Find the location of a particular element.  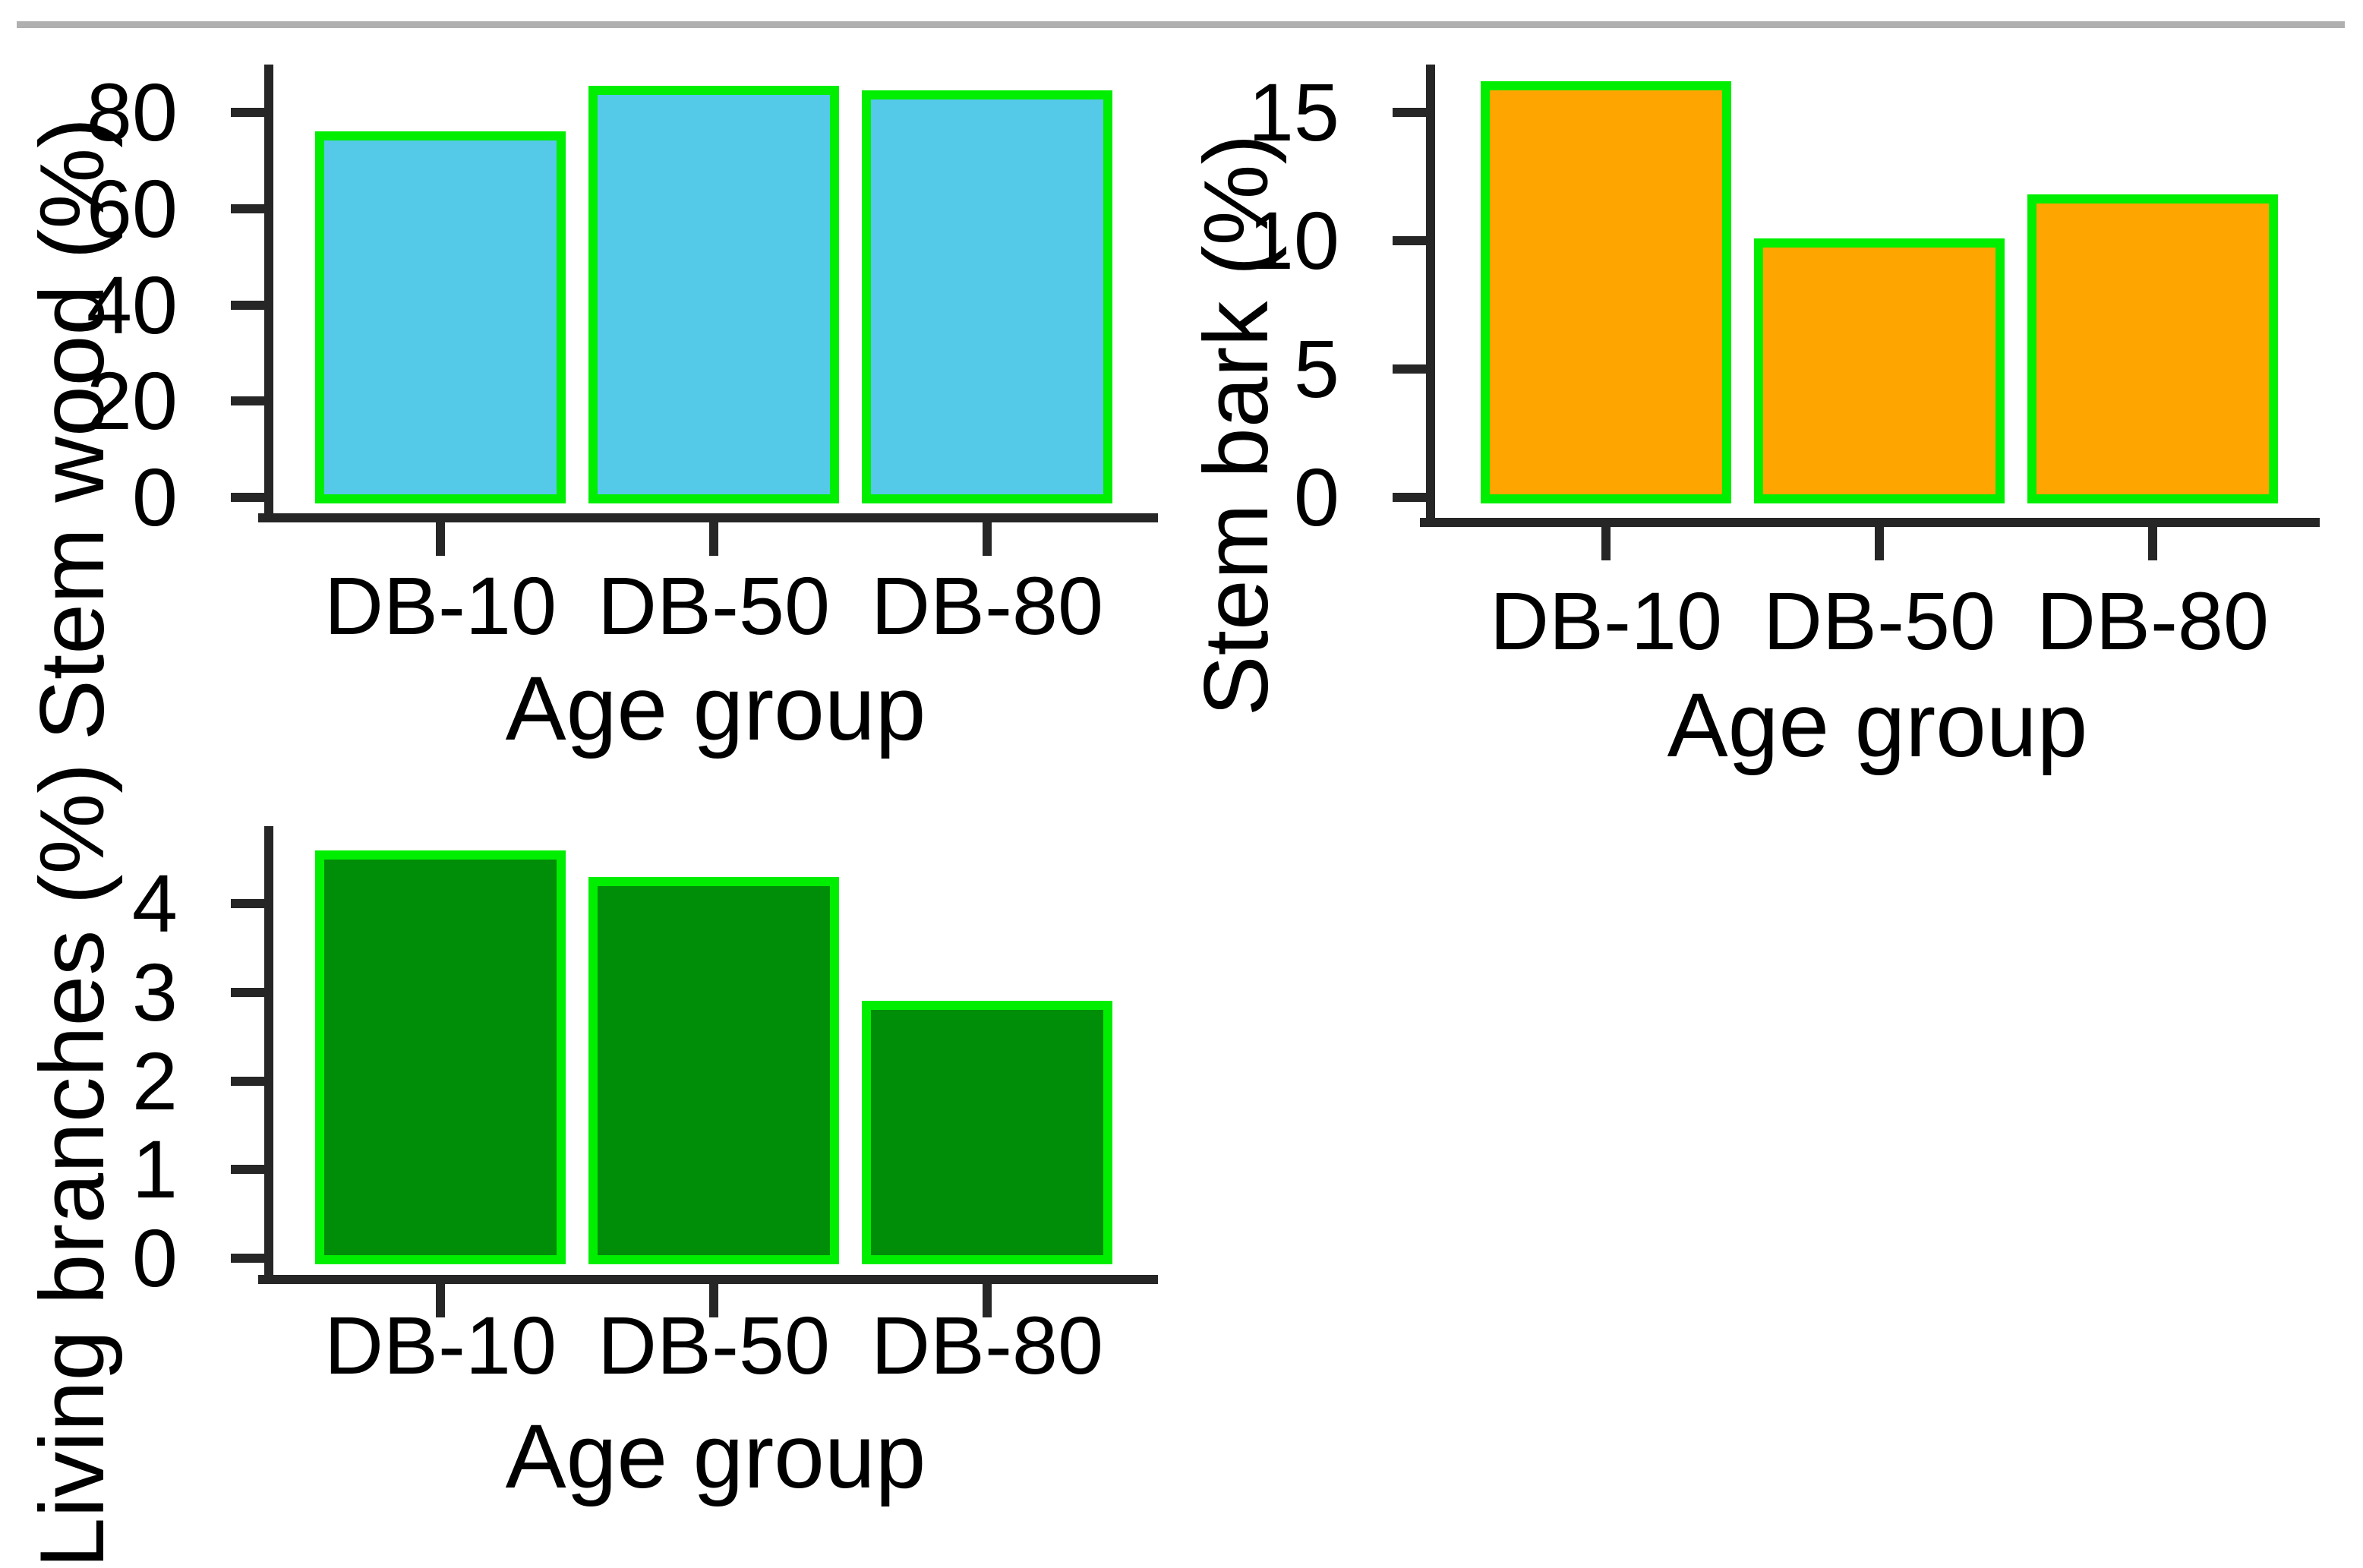

y-tick-label: 3 is located at coordinates (154, 992).